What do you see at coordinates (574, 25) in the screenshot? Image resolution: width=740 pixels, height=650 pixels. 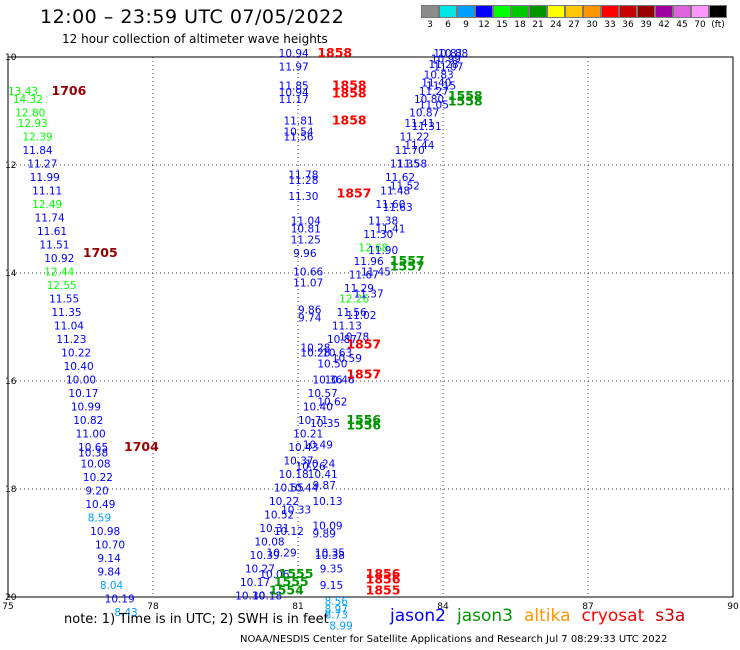 I see `color-scale-labels: 3 6 9 12 15 18 21 24 27 30 33 36 39 42 45 70 (ft)` at bounding box center [574, 25].